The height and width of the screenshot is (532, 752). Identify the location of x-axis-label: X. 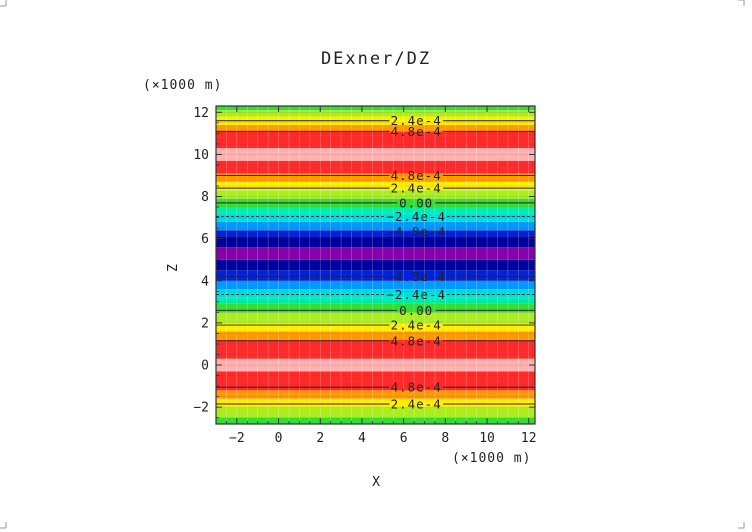
(376, 482).